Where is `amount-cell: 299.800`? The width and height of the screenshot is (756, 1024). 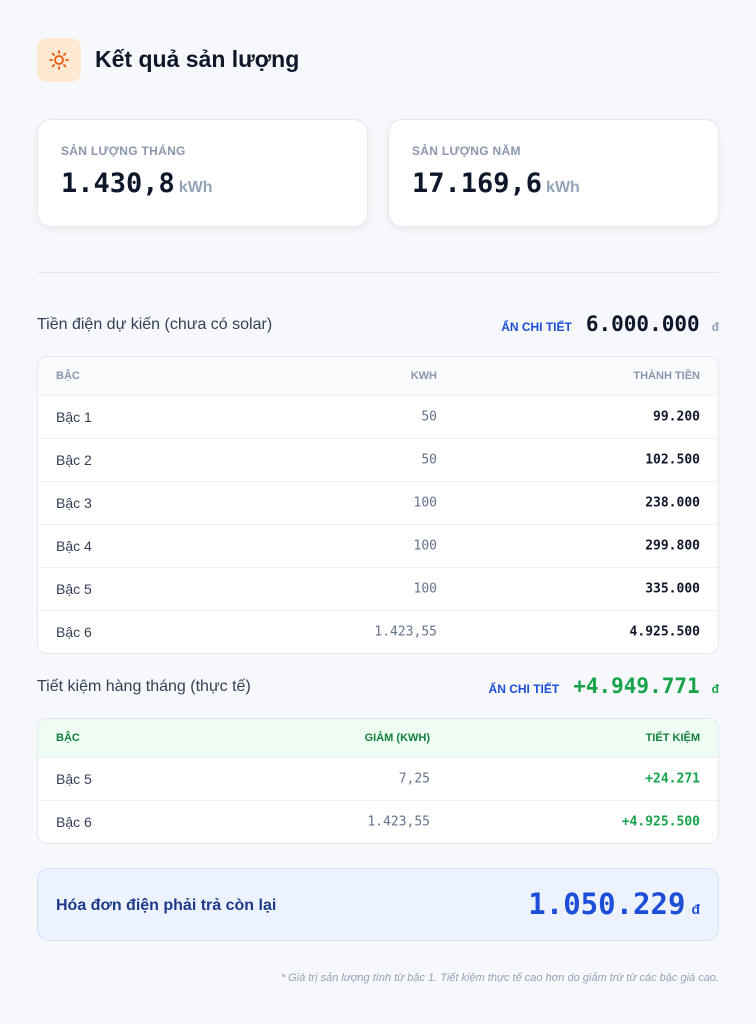
amount-cell: 299.800 is located at coordinates (672, 546).